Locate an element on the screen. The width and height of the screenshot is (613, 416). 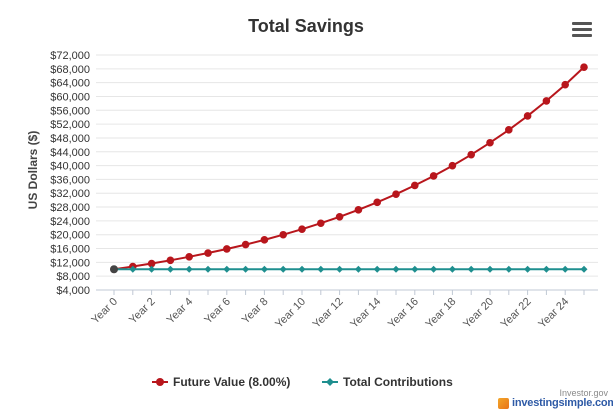
x-tick-label: Year 12 is located at coordinates (328, 313).